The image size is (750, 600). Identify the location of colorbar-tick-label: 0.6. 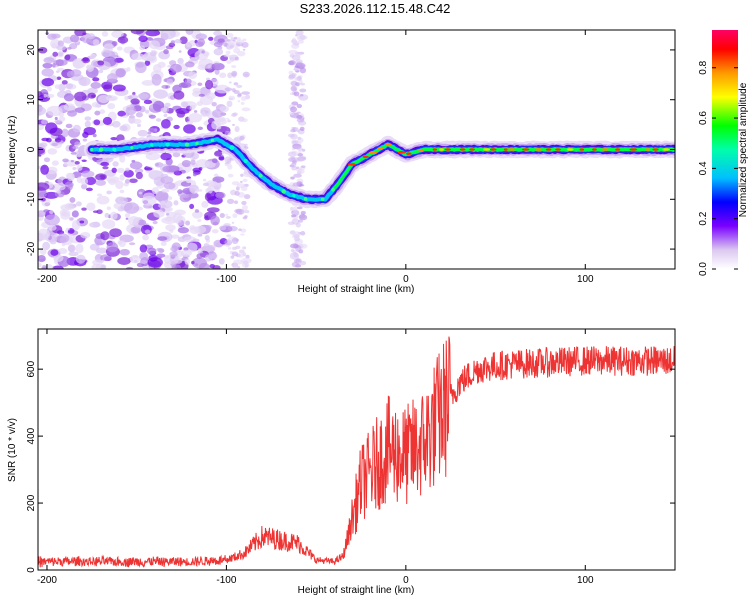
(703, 118).